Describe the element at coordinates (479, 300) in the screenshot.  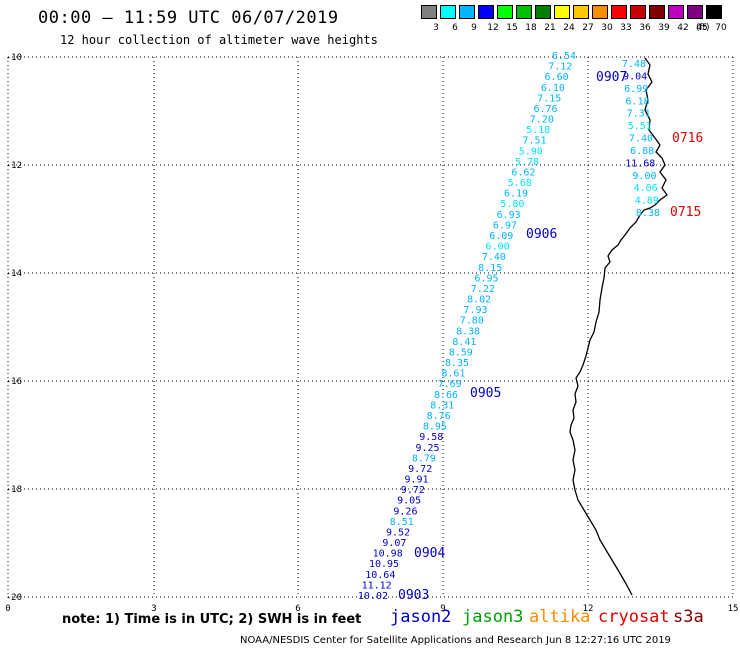
I see `wave-height-value: 8.02` at that location.